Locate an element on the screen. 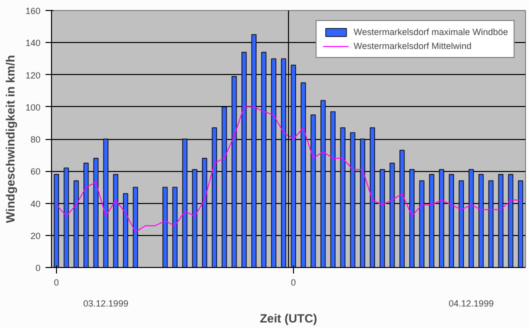  y-tick-label: 60 is located at coordinates (35, 171).